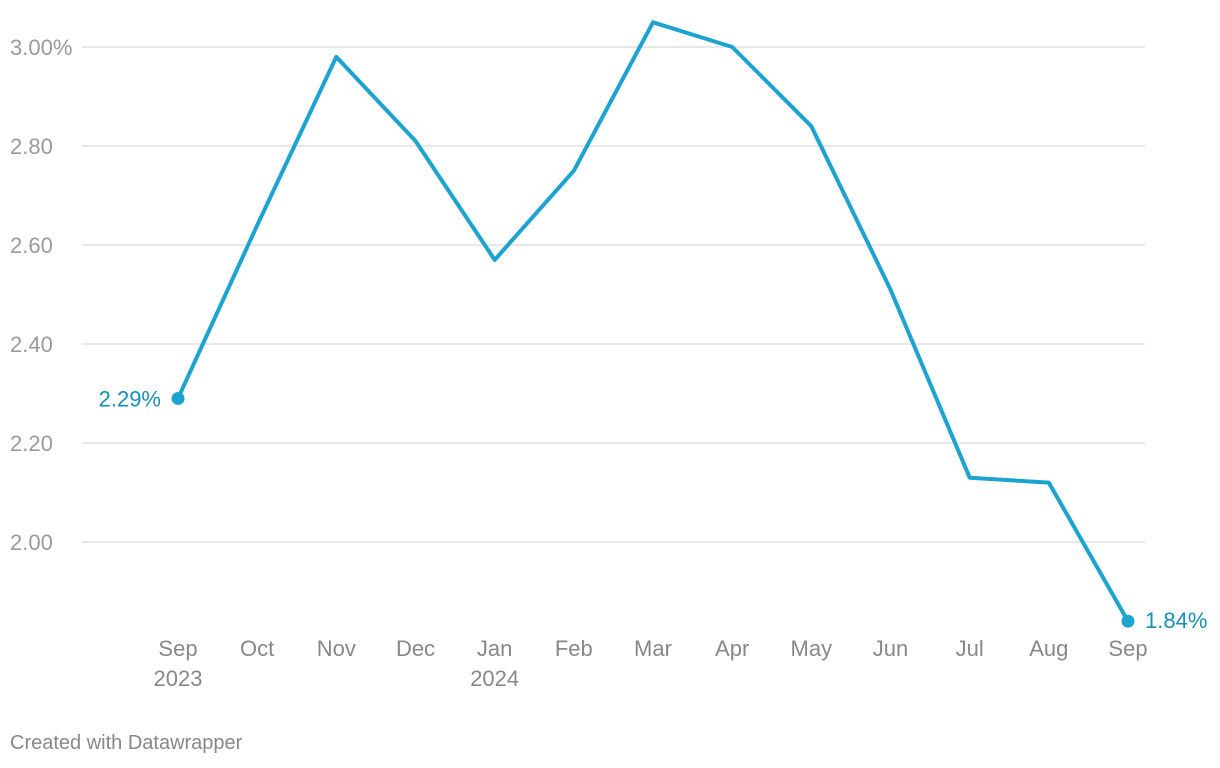  What do you see at coordinates (31, 542) in the screenshot?
I see `y-tick-label-5: 2.00` at bounding box center [31, 542].